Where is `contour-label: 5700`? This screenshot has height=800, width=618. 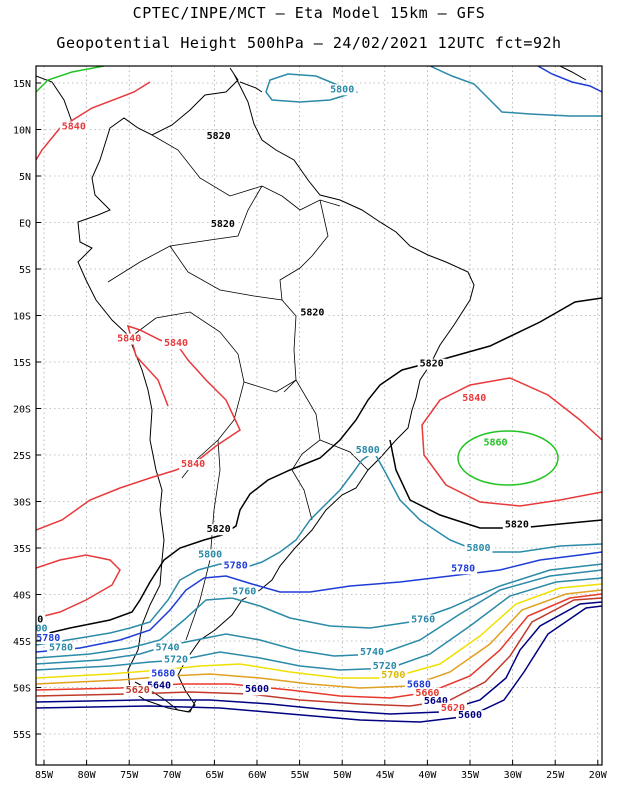
contour-label: 5700 is located at coordinates (393, 675).